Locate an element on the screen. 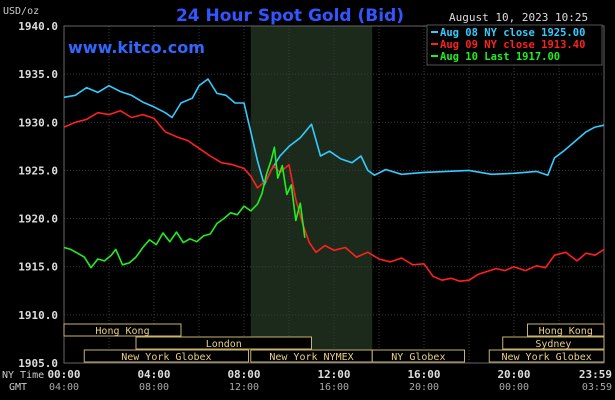 The width and height of the screenshot is (615, 400). x-tick-label-gmt: 20:00 is located at coordinates (424, 387).